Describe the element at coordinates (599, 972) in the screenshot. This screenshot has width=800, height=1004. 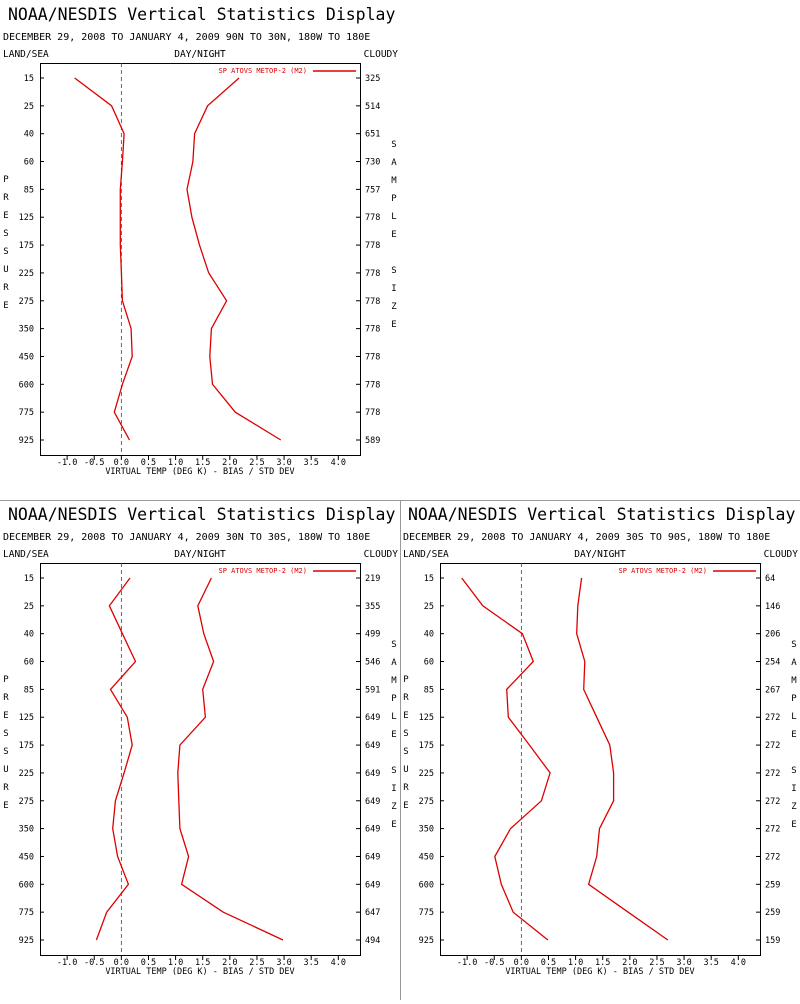
I see `x-axis-label: VIRTUAL TEMP (DEG K) - BIAS / STD DEV` at that location.